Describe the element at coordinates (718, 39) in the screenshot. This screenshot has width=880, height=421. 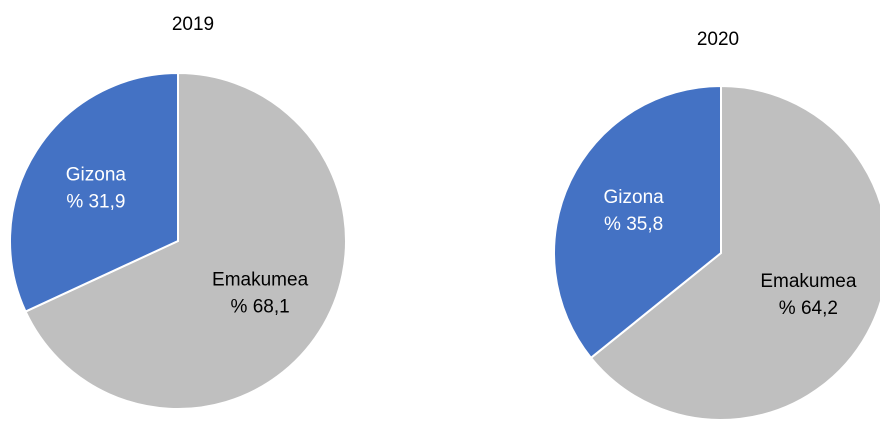
I see `chart-title: 2020` at that location.